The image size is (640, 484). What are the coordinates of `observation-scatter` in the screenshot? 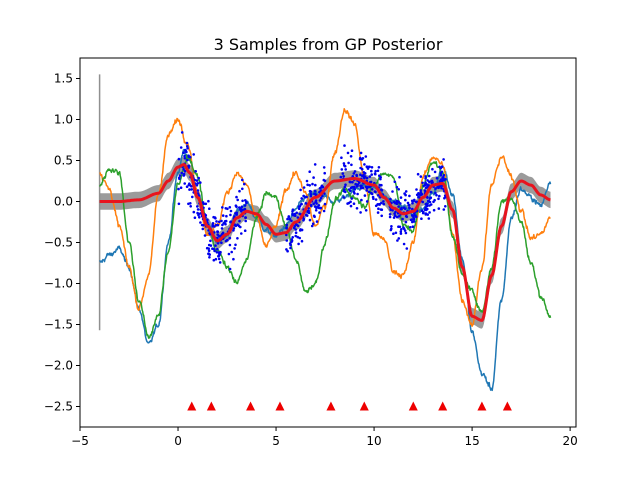 It's located at (312, 201).